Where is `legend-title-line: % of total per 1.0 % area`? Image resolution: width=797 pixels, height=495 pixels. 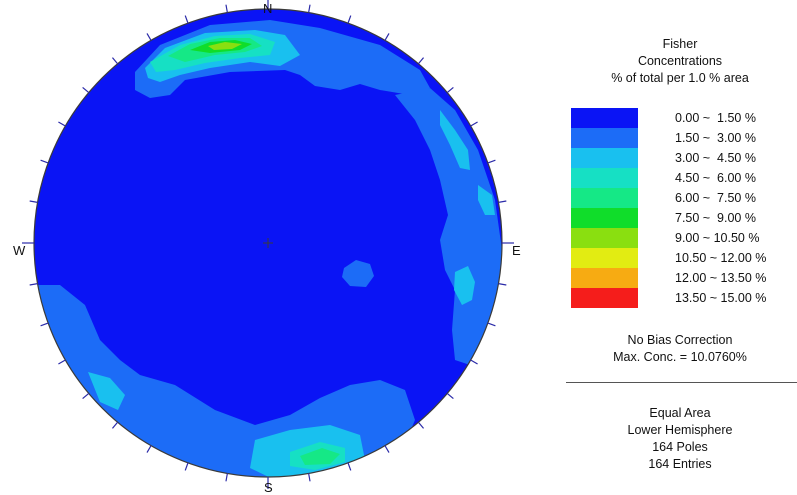 legend-title-line: % of total per 1.0 % area is located at coordinates (680, 78).